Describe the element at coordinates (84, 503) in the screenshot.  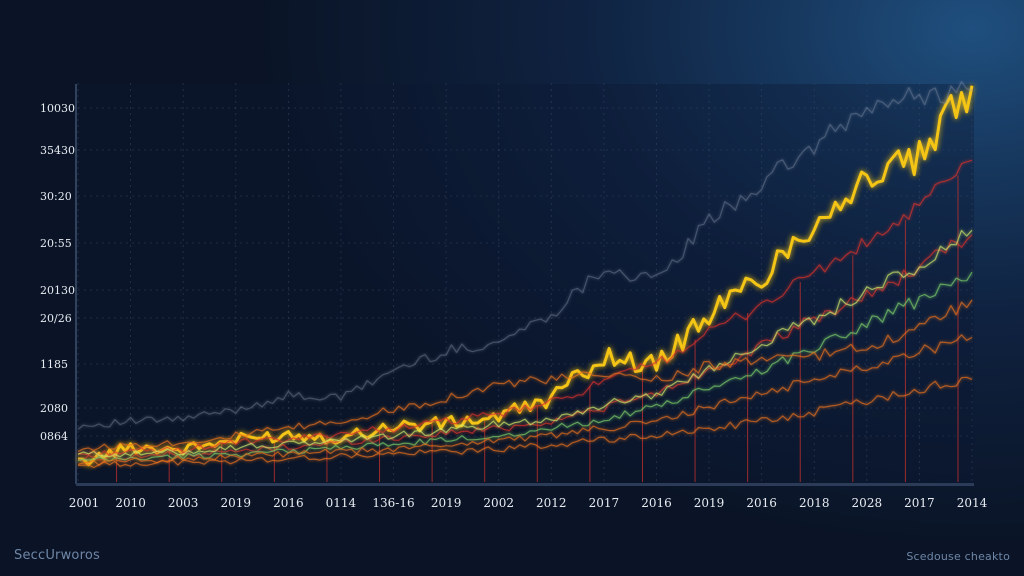
I see `x-tick-label: 2001` at that location.